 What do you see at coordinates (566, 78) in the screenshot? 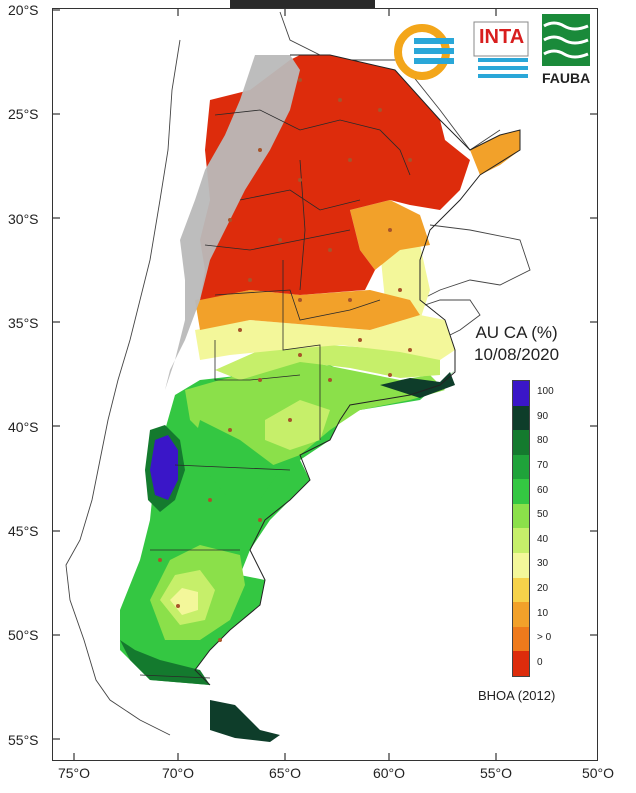
I see `fauba-logo-text: FAUBA` at bounding box center [566, 78].